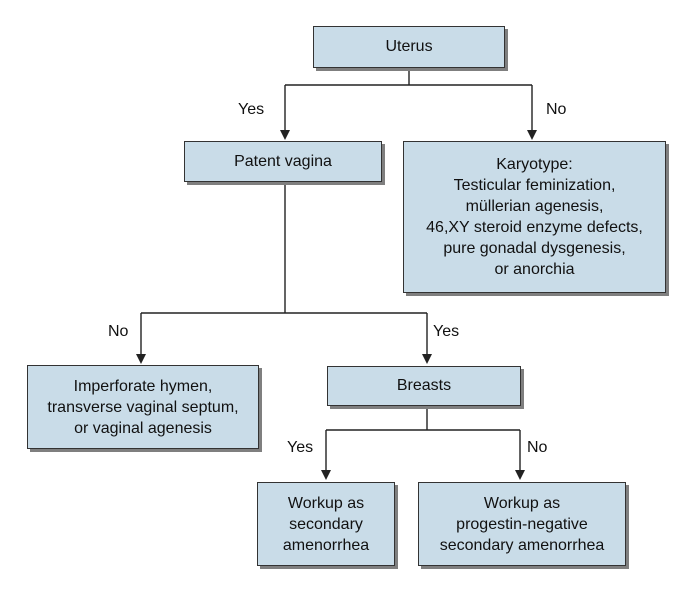  I want to click on node-uterus: Uterus, so click(409, 47).